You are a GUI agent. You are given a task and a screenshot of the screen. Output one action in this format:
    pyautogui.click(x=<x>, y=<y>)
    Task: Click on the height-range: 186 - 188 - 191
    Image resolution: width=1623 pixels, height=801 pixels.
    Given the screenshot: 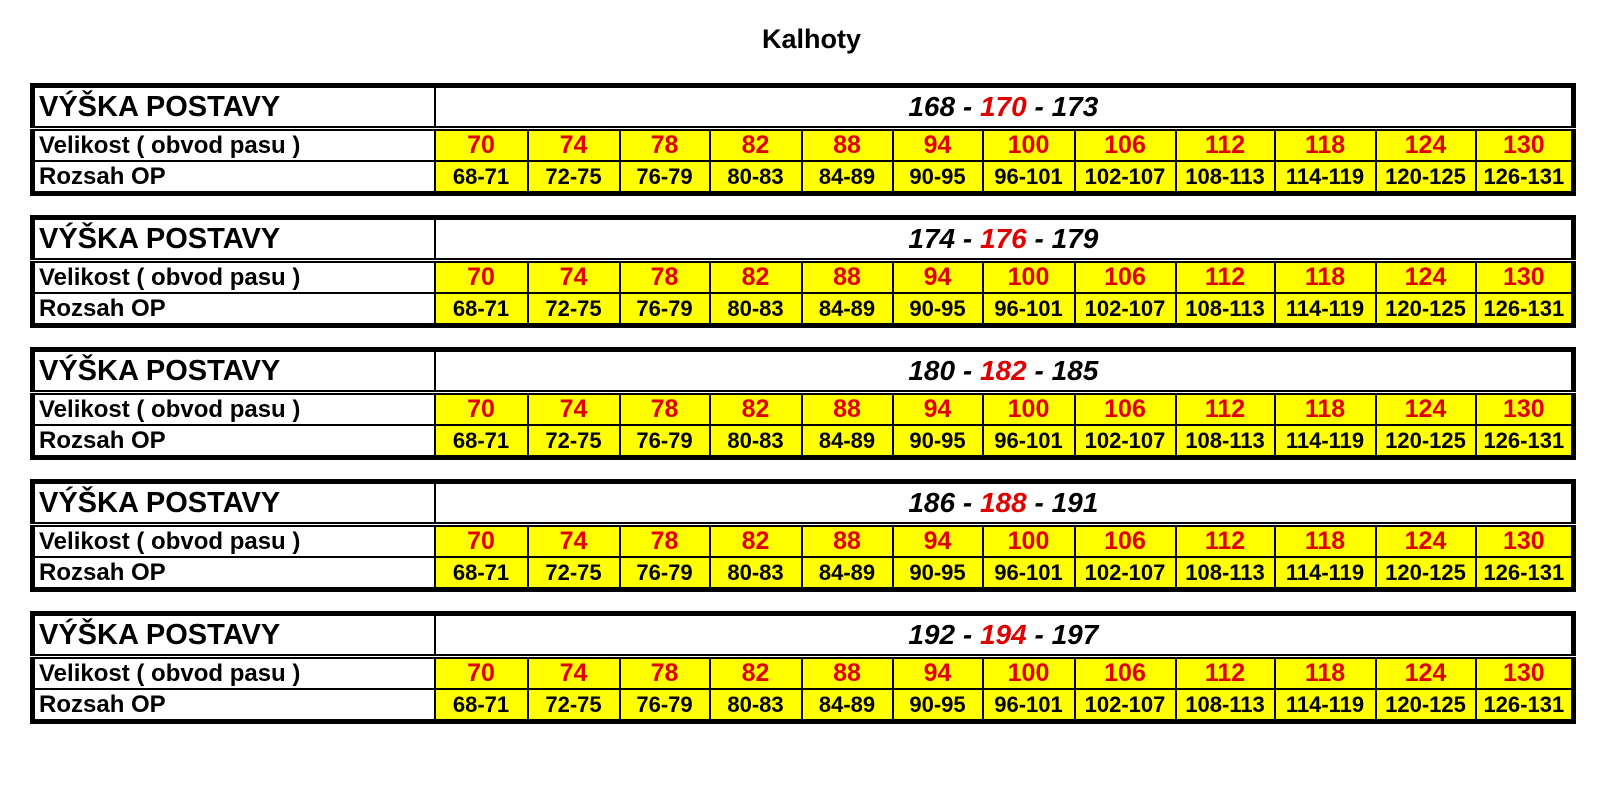 What is the action you would take?
    pyautogui.click(x=1004, y=503)
    